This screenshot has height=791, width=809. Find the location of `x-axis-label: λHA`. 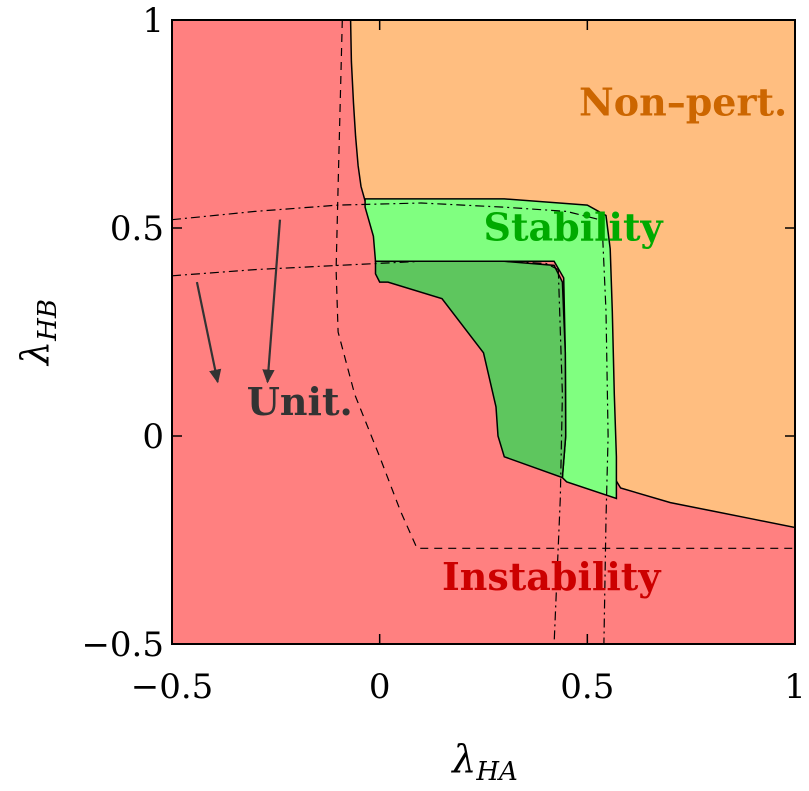

x-axis-label: λHA is located at coordinates (484, 762).